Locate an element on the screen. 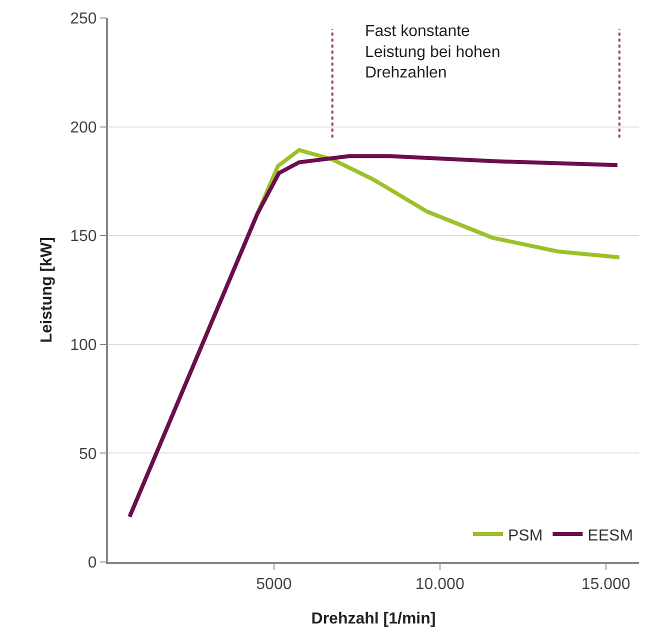  y-axis-title: Leistung [kW] is located at coordinates (47, 290).